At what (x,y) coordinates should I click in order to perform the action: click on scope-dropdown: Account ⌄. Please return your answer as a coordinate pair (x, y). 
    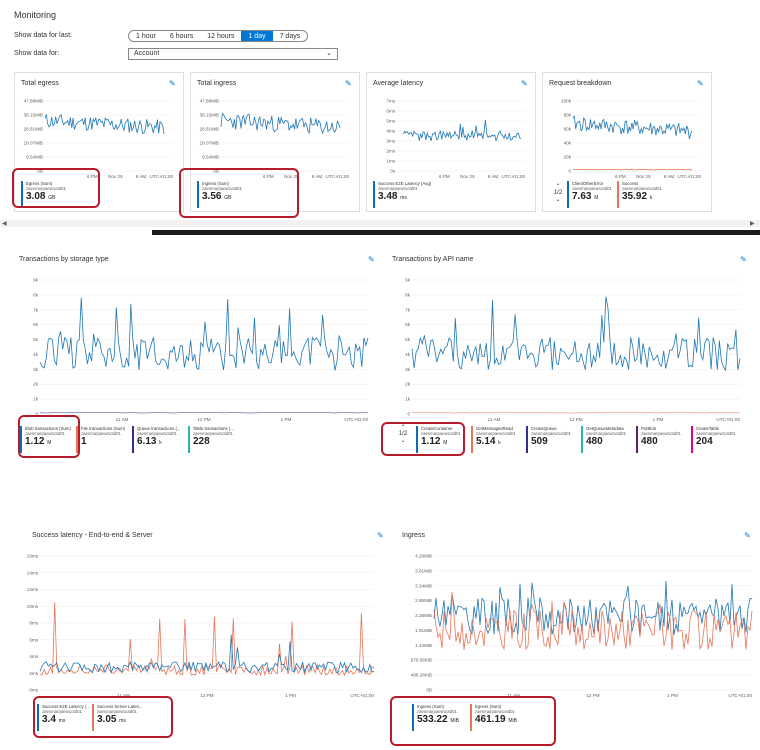
    Looking at the image, I should click on (233, 54).